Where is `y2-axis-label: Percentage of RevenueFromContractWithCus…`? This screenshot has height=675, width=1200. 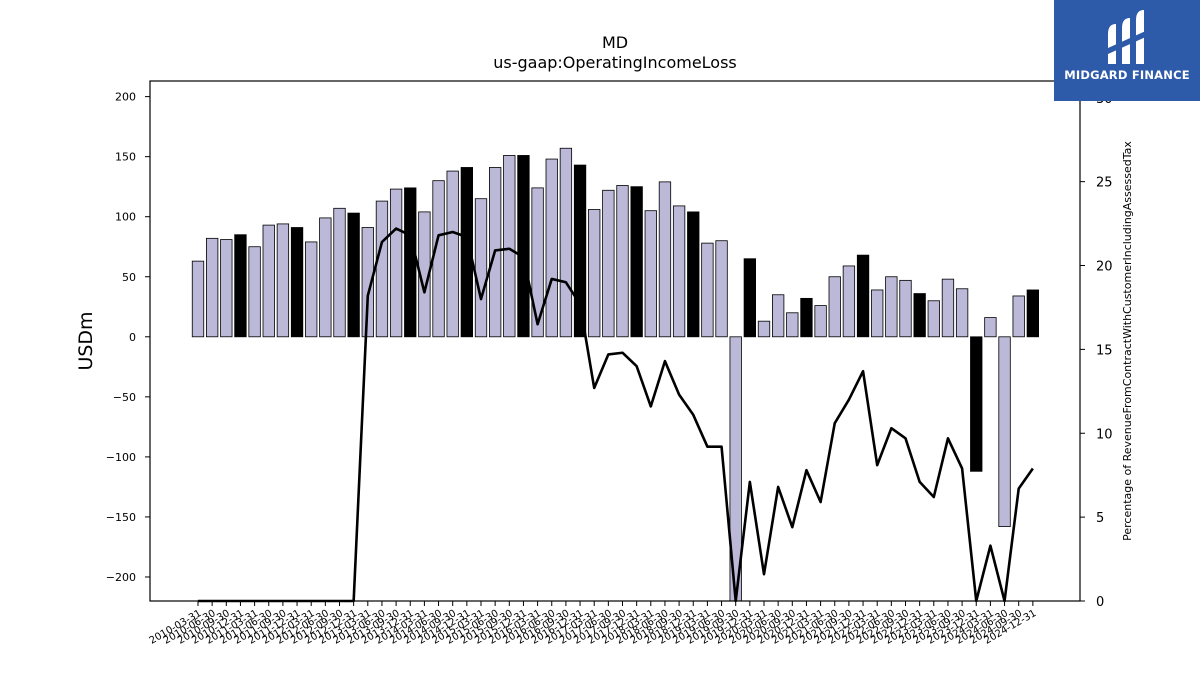
y2-axis-label: Percentage of RevenueFromContractWithCus… is located at coordinates (1127, 341).